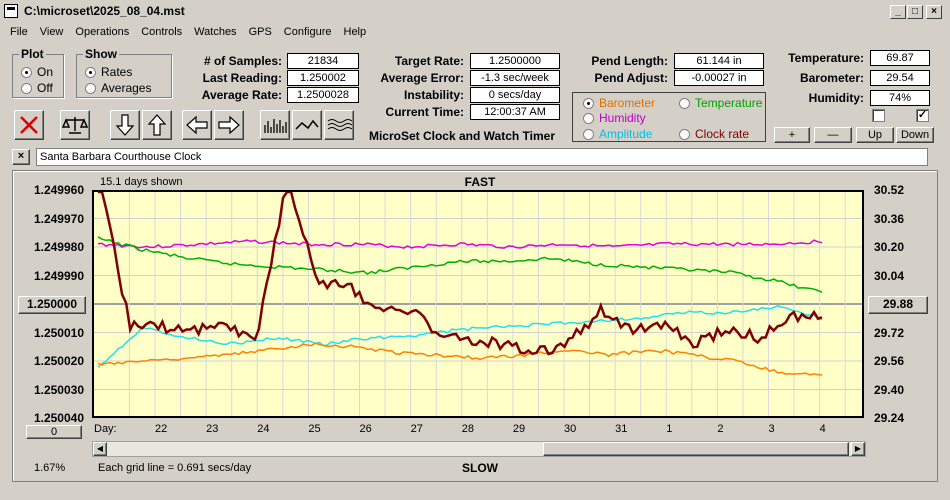  I want to click on day-tick-label: 24, so click(263, 429).